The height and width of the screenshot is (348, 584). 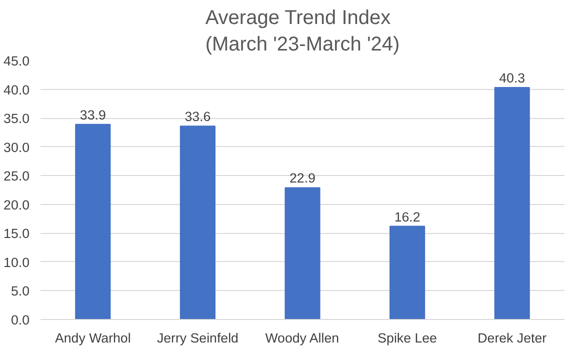 I want to click on chart-title: Average Trend Index (March '23-March '24), so click(x=302, y=31).